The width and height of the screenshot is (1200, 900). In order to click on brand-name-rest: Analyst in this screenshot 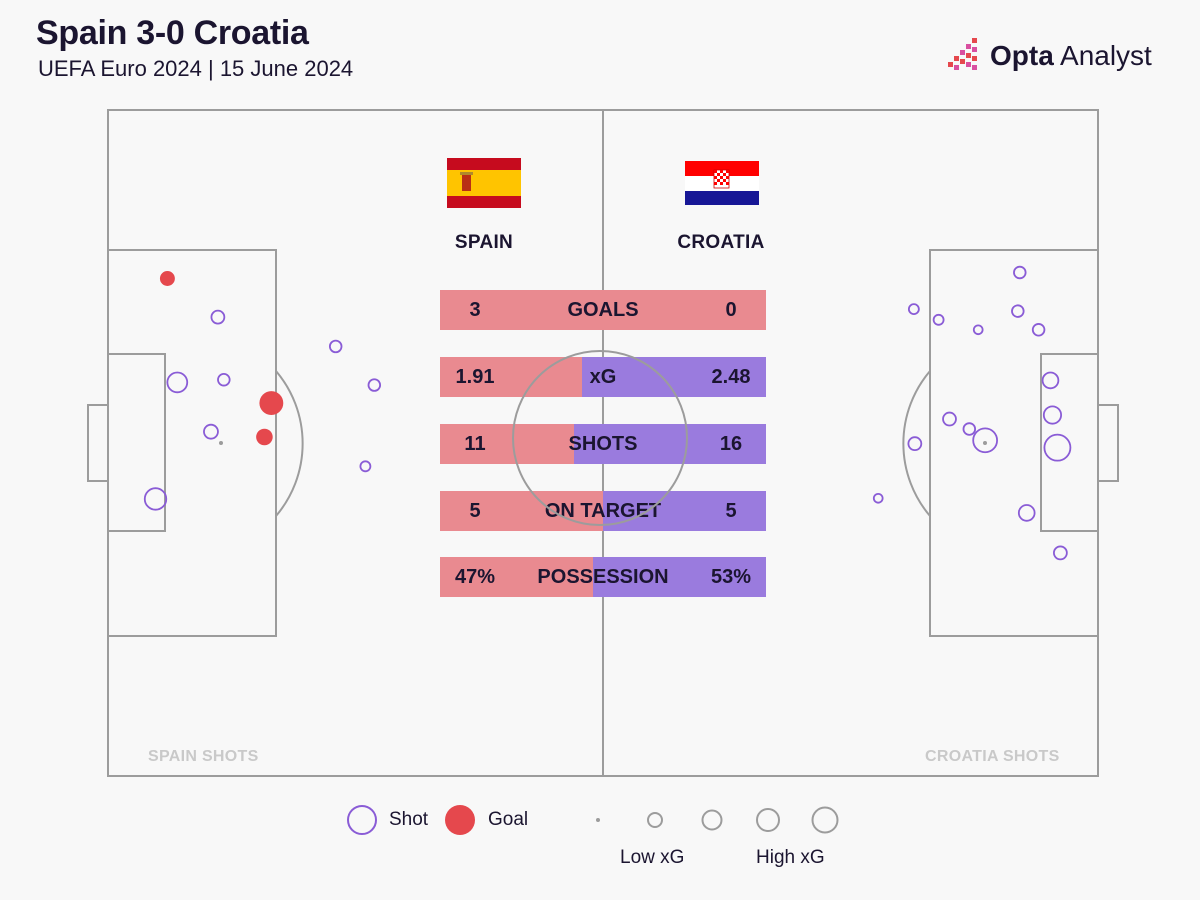, I will do `click(1102, 55)`.